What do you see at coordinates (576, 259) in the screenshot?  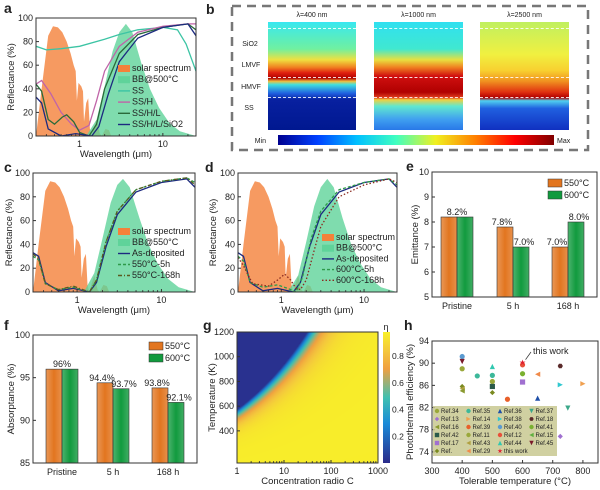 I see `bar-600°C-168 h` at bounding box center [576, 259].